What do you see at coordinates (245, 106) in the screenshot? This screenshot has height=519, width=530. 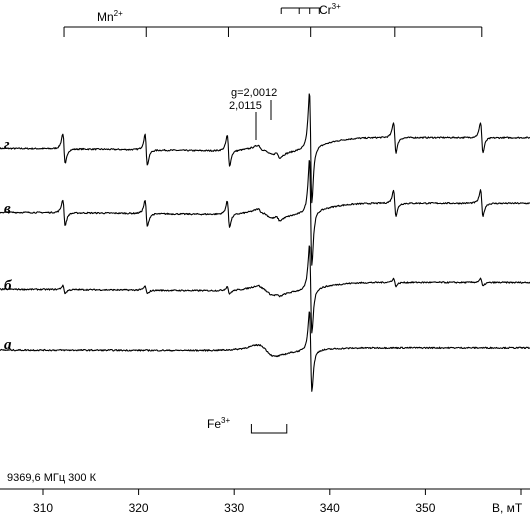 I see `g-value-label-2: 2,0115` at bounding box center [245, 106].